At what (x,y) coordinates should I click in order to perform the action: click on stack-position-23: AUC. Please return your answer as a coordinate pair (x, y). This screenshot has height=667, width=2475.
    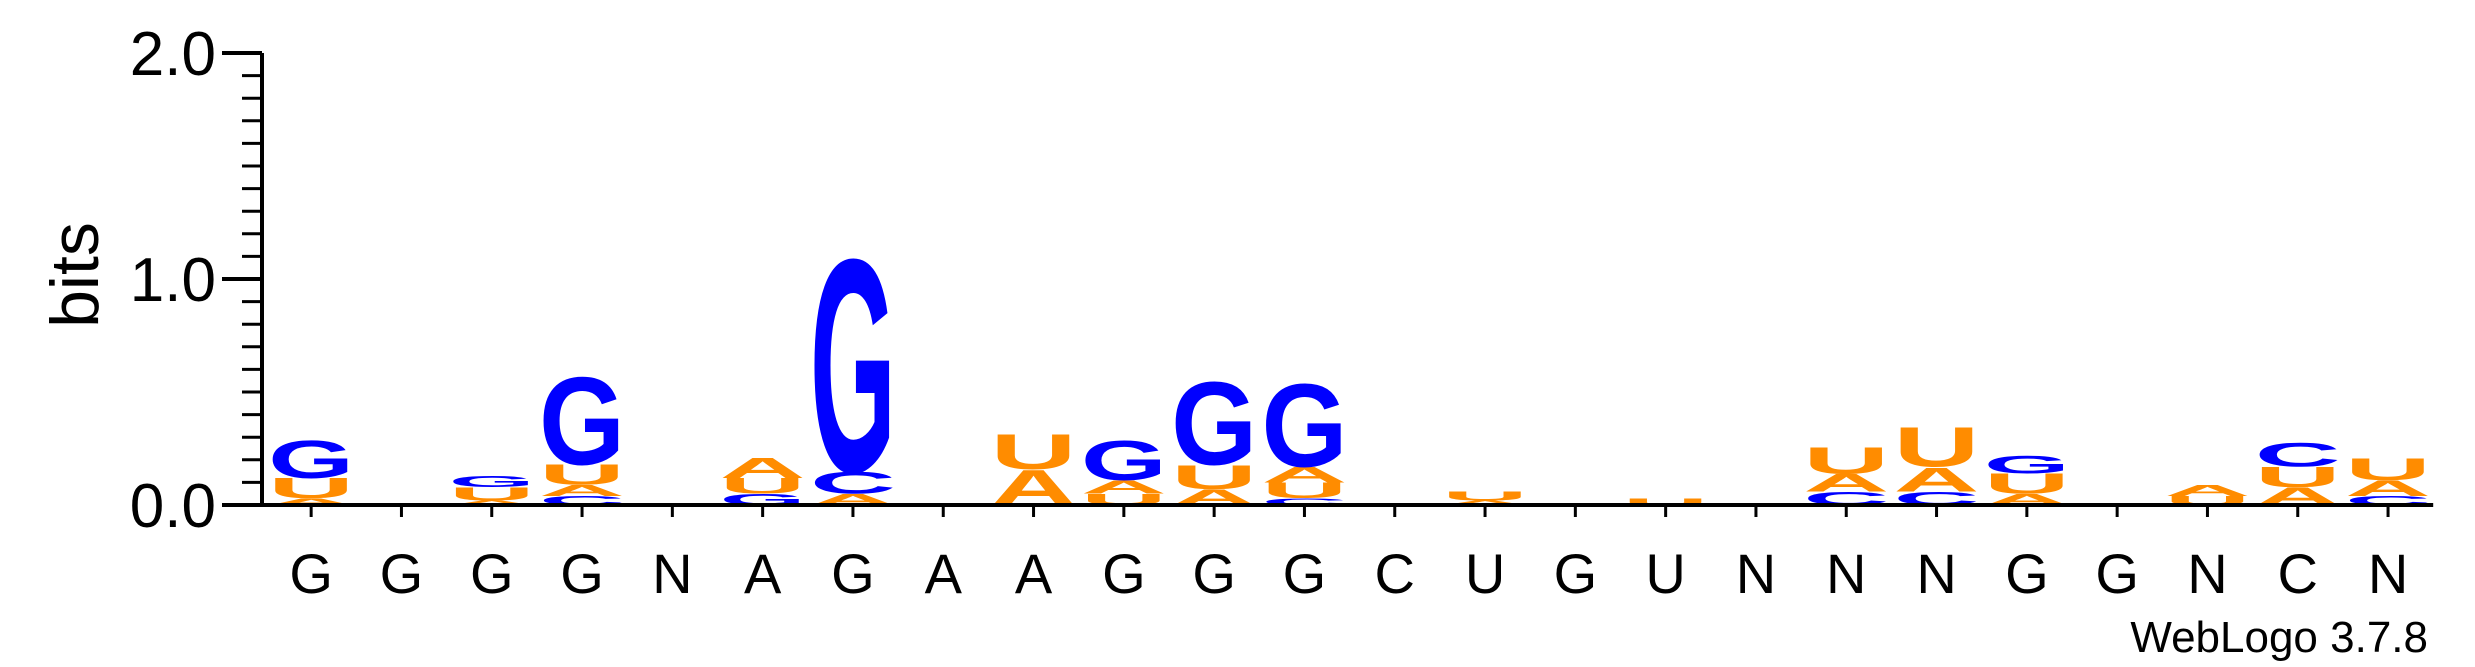
    Looking at the image, I should click on (2298, 472).